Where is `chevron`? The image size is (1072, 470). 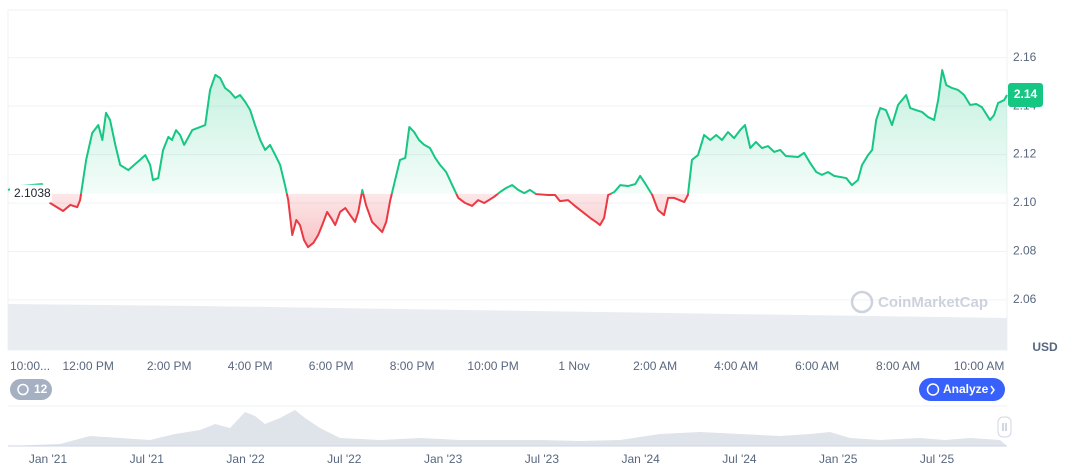
chevron is located at coordinates (992, 390).